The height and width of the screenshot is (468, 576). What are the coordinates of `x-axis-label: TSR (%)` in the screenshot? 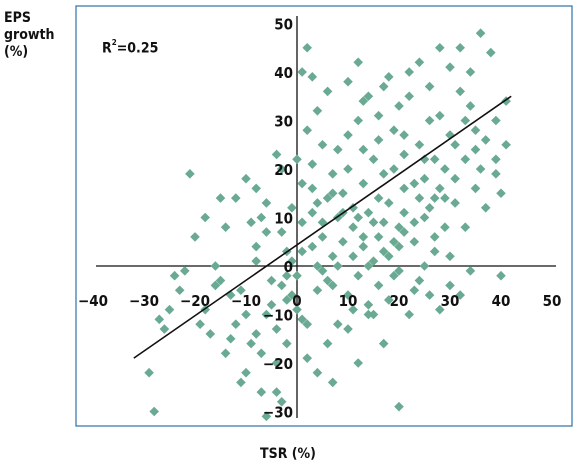 It's located at (288, 454).